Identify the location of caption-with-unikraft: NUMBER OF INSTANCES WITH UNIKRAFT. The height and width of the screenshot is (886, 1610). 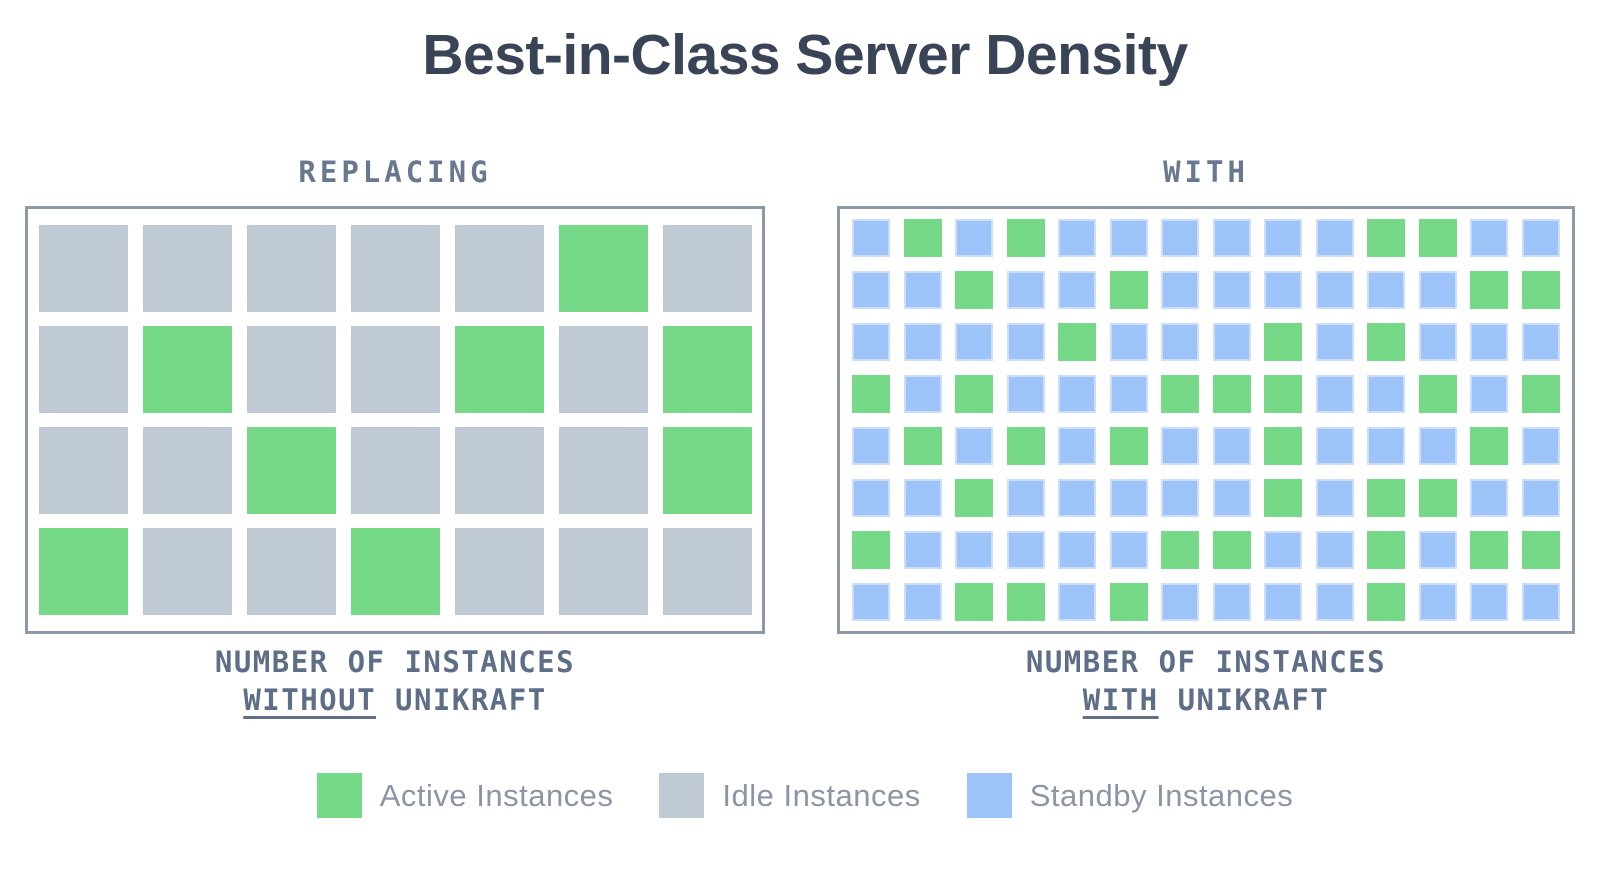
(1206, 681).